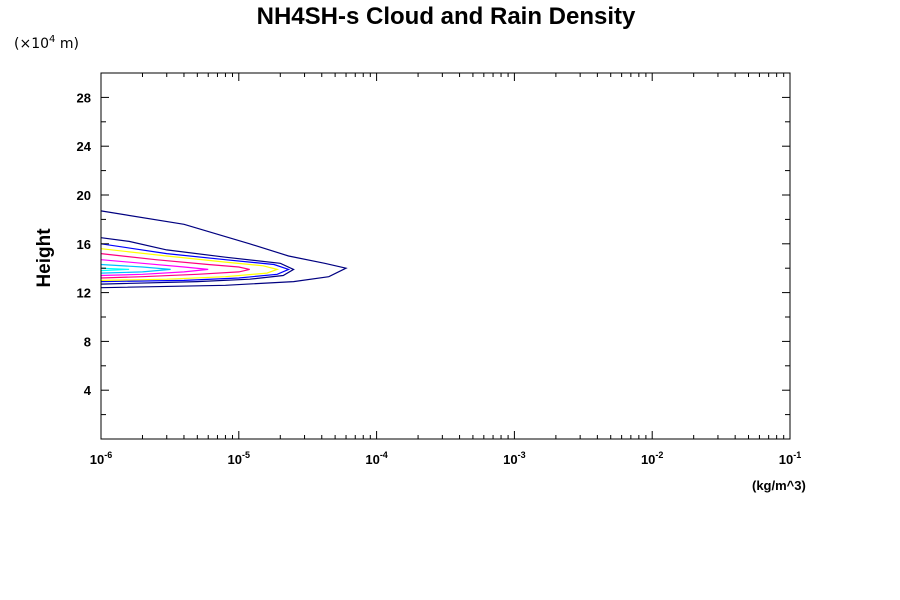 Image resolution: width=900 pixels, height=600 pixels. What do you see at coordinates (522, 455) in the screenshot?
I see `x-tick-exponent: -3` at bounding box center [522, 455].